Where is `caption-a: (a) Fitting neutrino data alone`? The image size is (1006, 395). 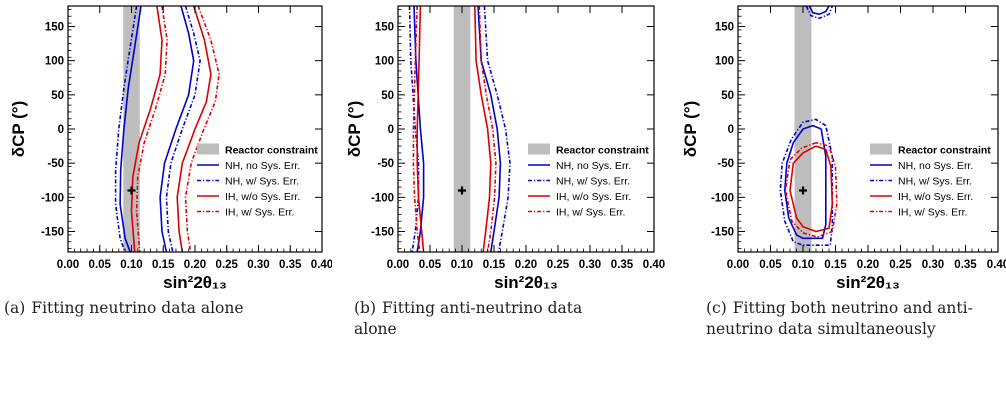
caption-a: (a) Fitting neutrino data alone is located at coordinates (135, 308).